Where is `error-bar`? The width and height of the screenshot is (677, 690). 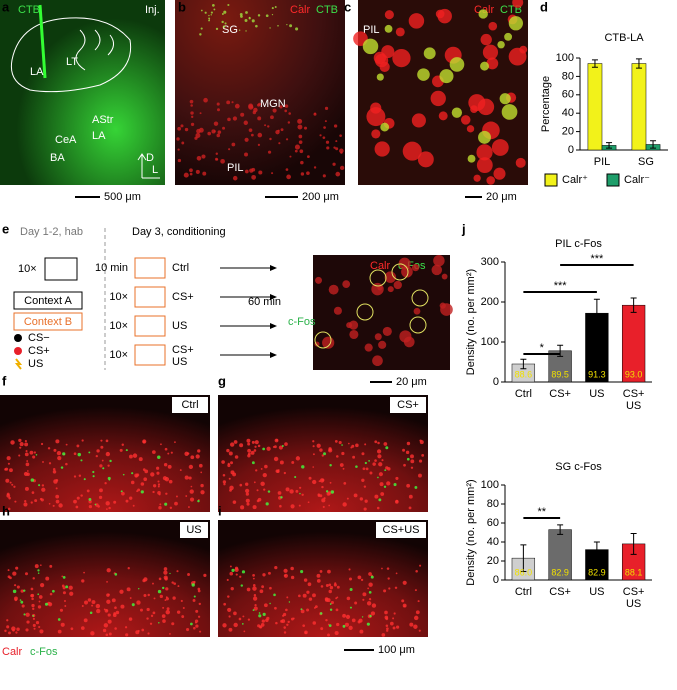
error-bar is located at coordinates (633, 543).